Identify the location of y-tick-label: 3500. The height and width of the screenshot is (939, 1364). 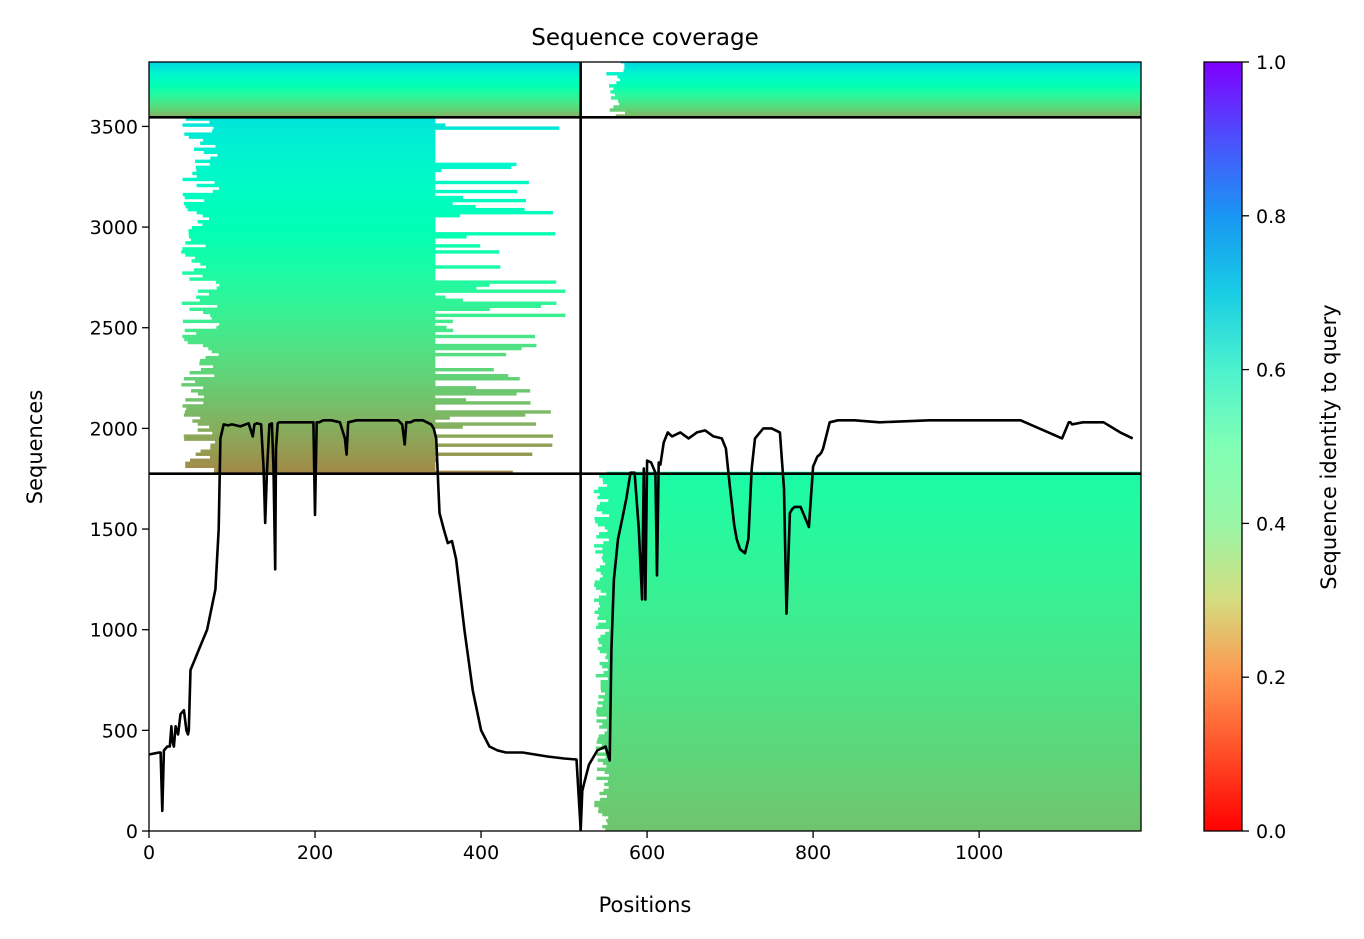
(114, 127).